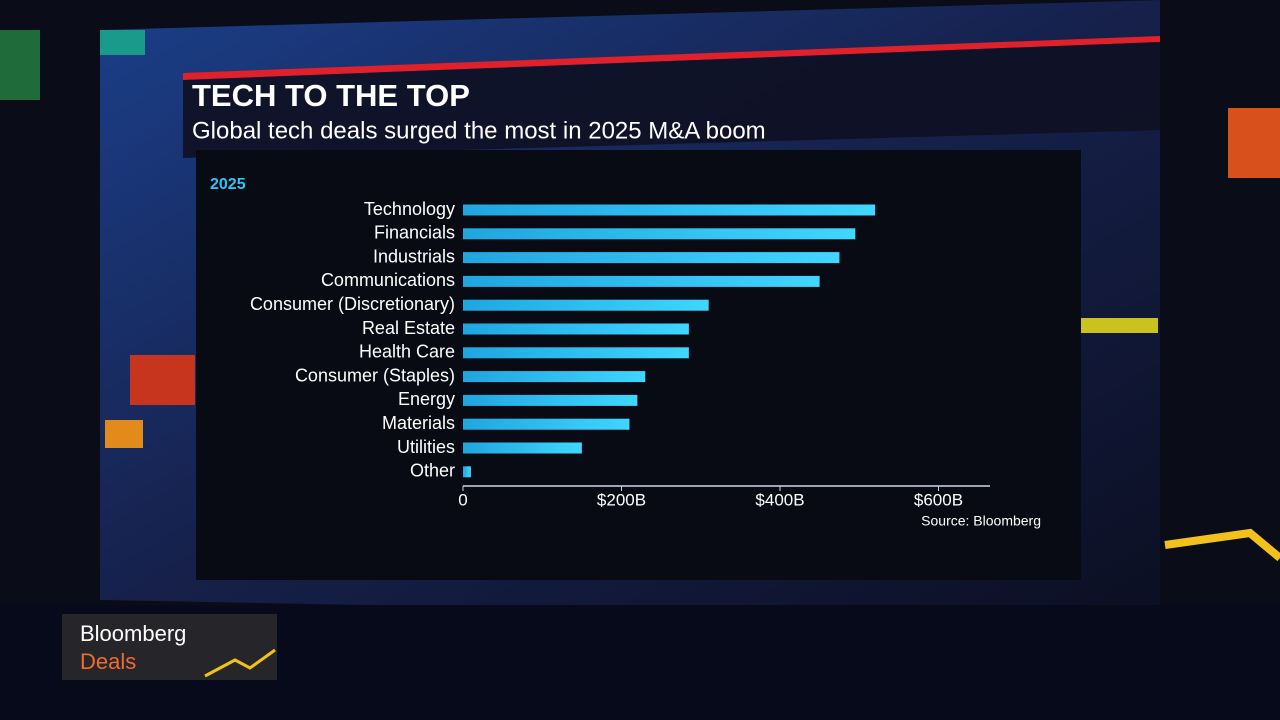 Image resolution: width=1280 pixels, height=720 pixels. What do you see at coordinates (432, 471) in the screenshot?
I see `y-tick-label: Other` at bounding box center [432, 471].